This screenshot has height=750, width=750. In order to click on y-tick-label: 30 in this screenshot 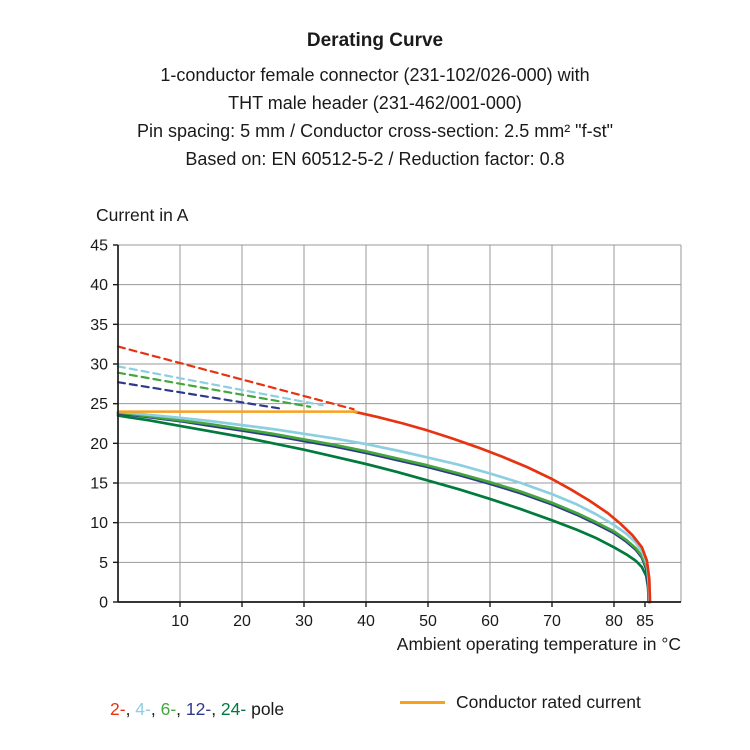, I will do `click(99, 365)`.